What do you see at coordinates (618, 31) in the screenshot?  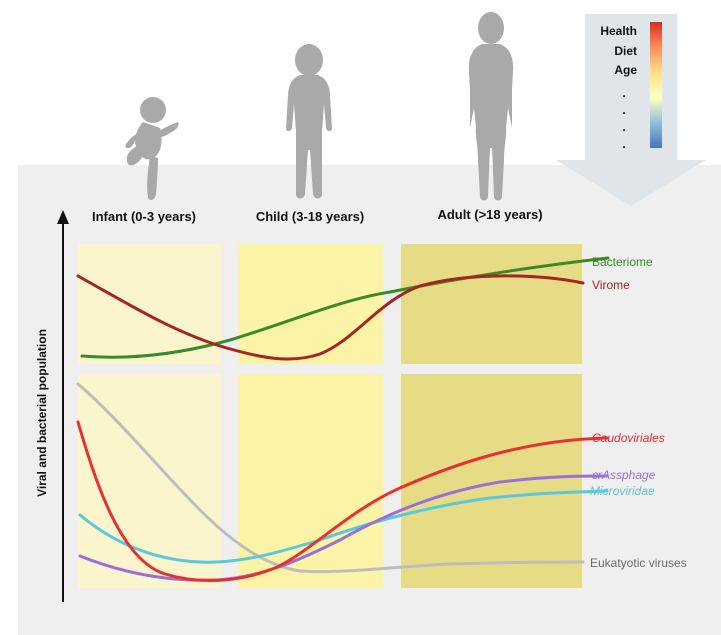 I see `legend-factor: Health` at bounding box center [618, 31].